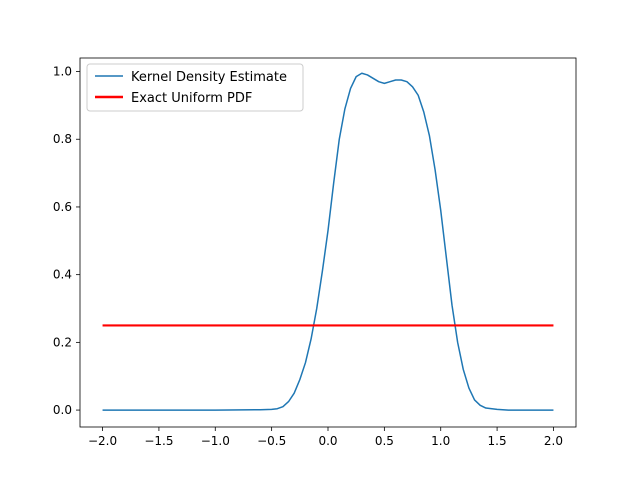 The image size is (640, 480). Describe the element at coordinates (102, 441) in the screenshot. I see `x-tick-label: −2.0` at that location.